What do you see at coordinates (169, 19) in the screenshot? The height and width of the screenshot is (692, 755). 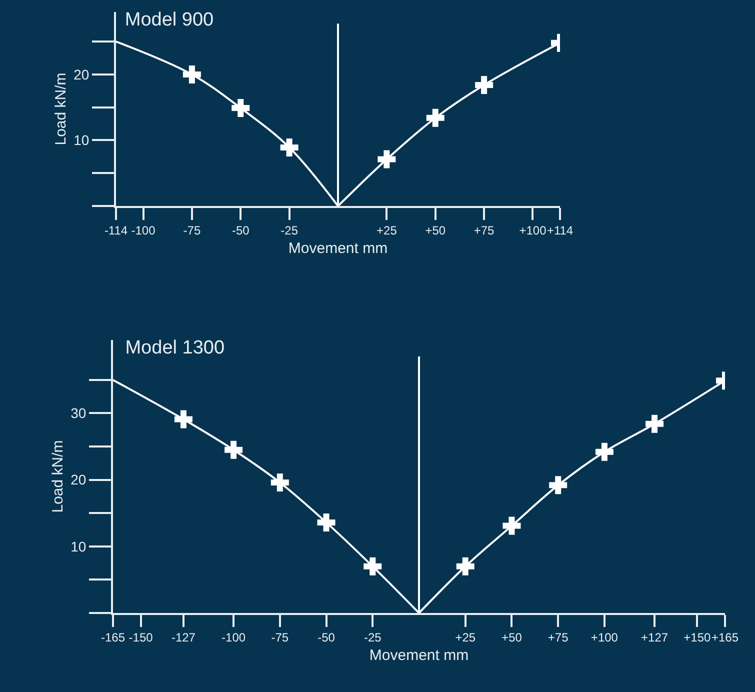 I see `chart-title: Model 900` at bounding box center [169, 19].